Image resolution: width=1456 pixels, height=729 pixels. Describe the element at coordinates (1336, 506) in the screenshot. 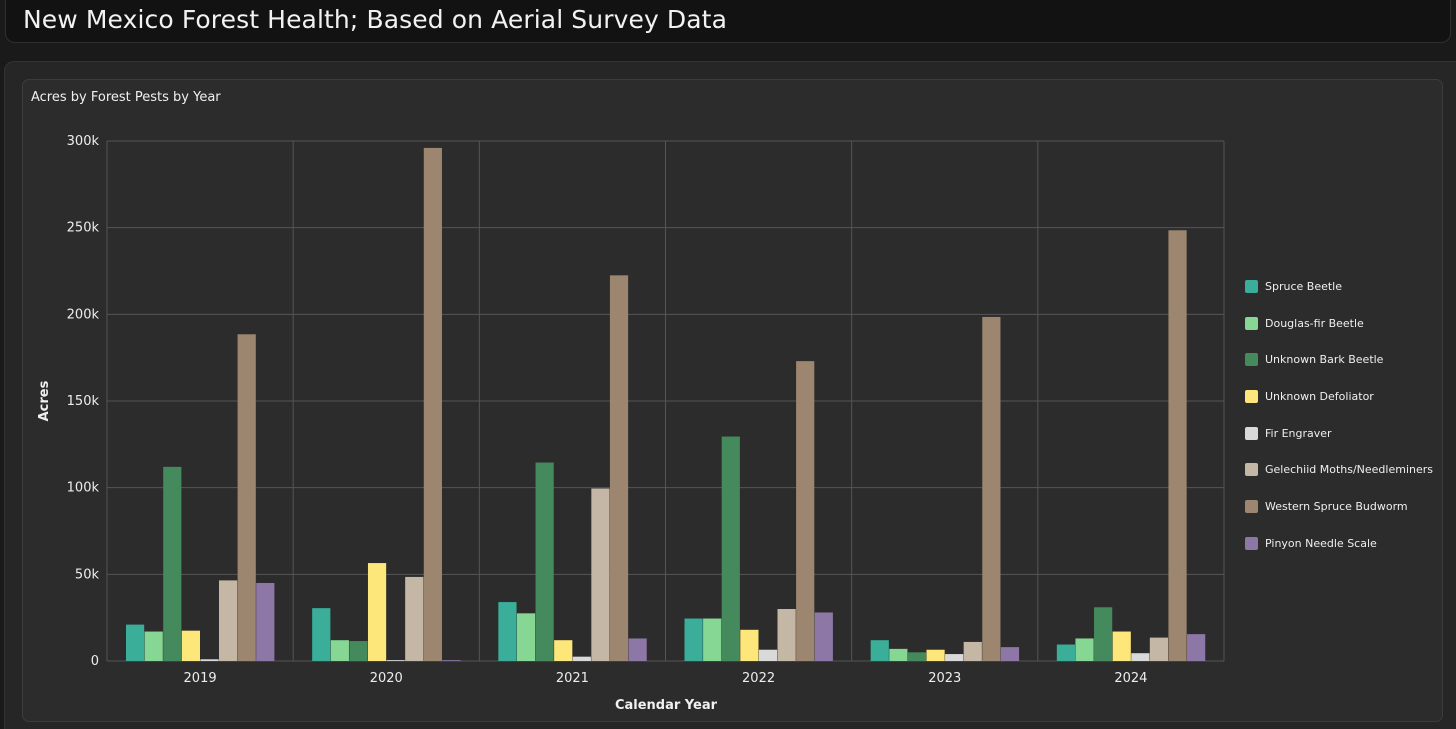

I see `legend-label: Western Spruce Budworm` at that location.